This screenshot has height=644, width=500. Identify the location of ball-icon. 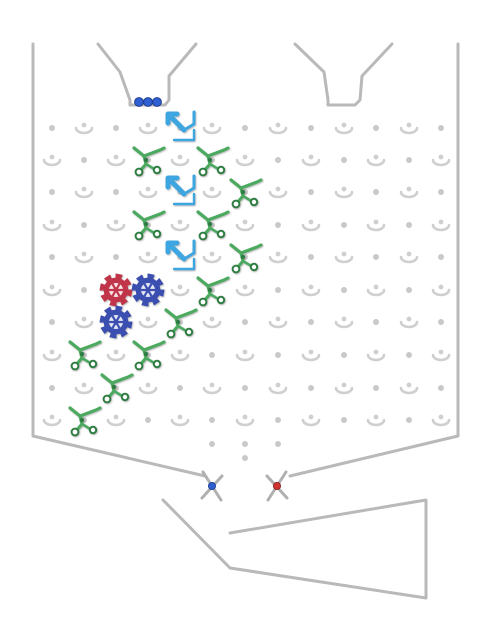
(157, 102).